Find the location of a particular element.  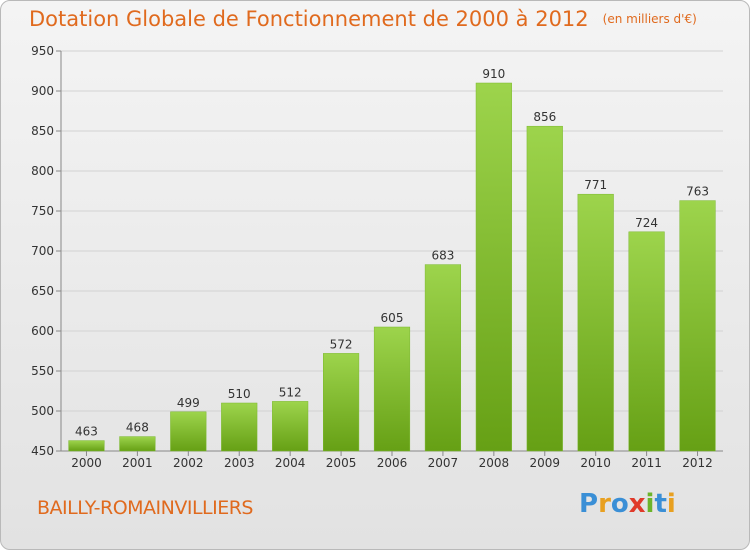

bar-value-label: 910 is located at coordinates (493, 74).